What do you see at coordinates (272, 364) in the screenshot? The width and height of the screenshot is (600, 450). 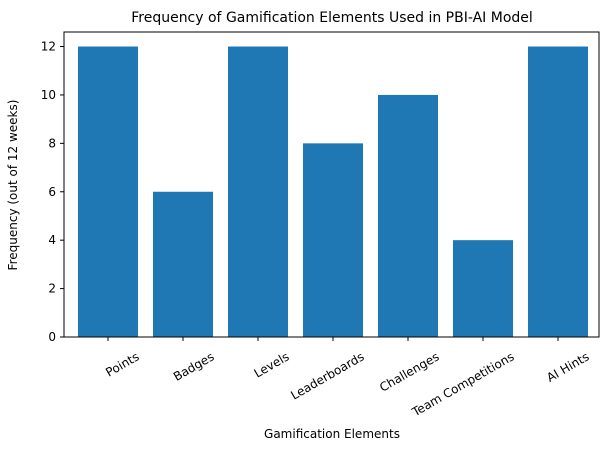 I see `x-tick-label: Levels` at bounding box center [272, 364].